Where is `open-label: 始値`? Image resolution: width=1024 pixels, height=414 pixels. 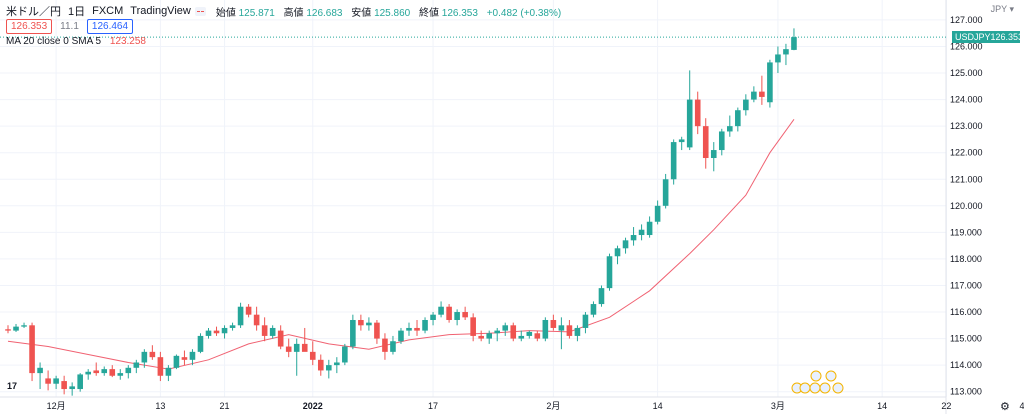 open-label: 始値 is located at coordinates (225, 13).